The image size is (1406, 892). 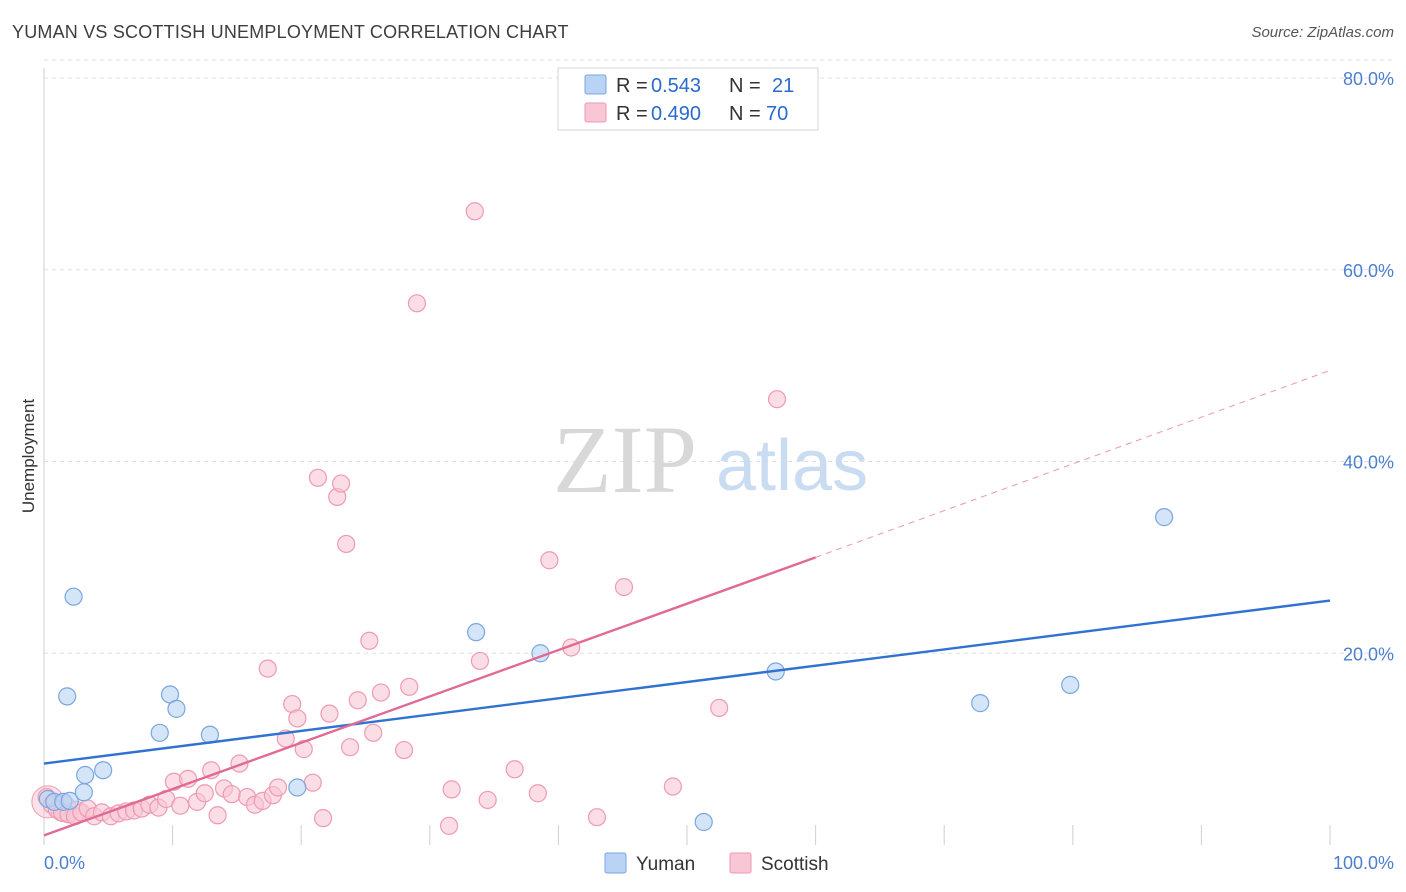 I want to click on yuman-r-label: R =, so click(x=632, y=86).